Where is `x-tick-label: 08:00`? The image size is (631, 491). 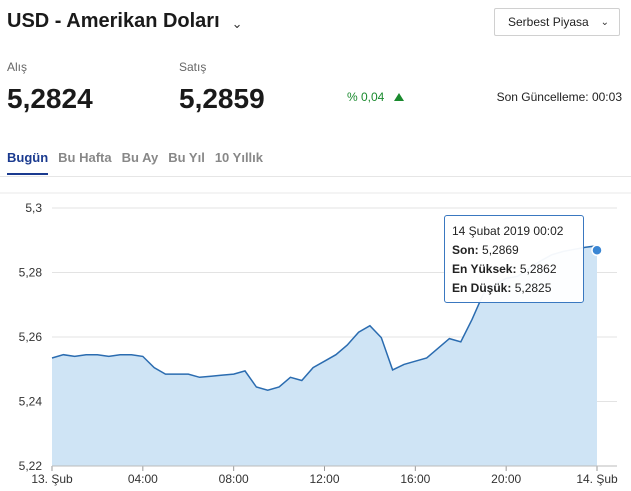
x-tick-label: 08:00 is located at coordinates (234, 479).